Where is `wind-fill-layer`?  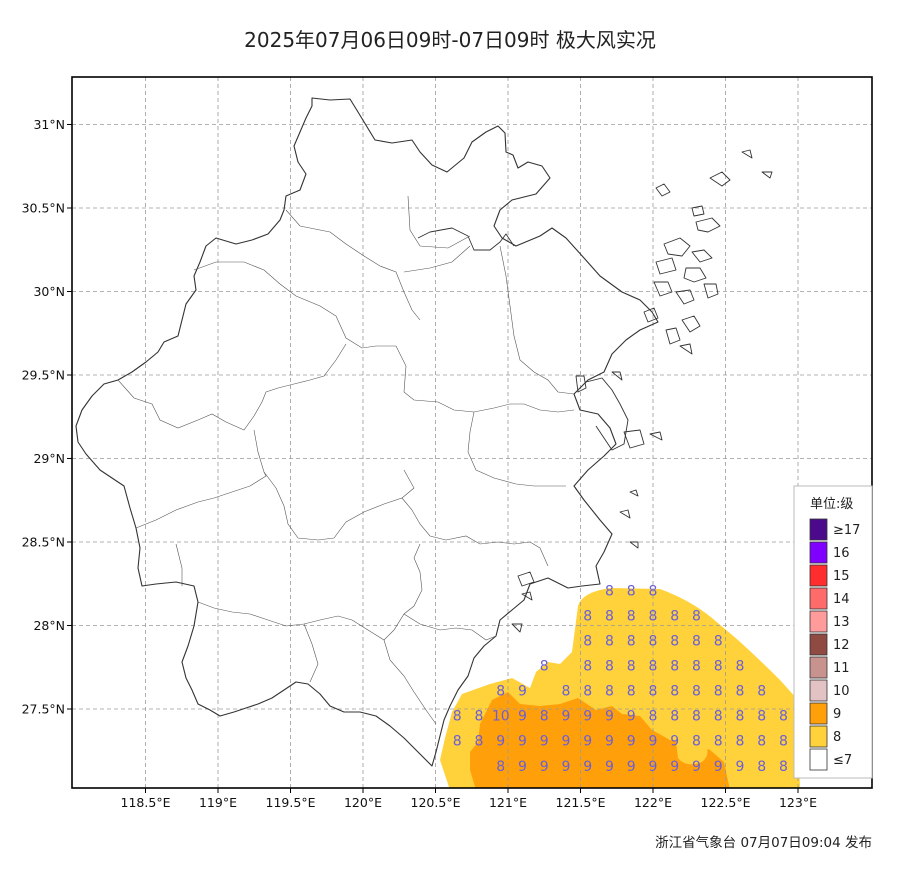 wind-fill-layer is located at coordinates (620, 688).